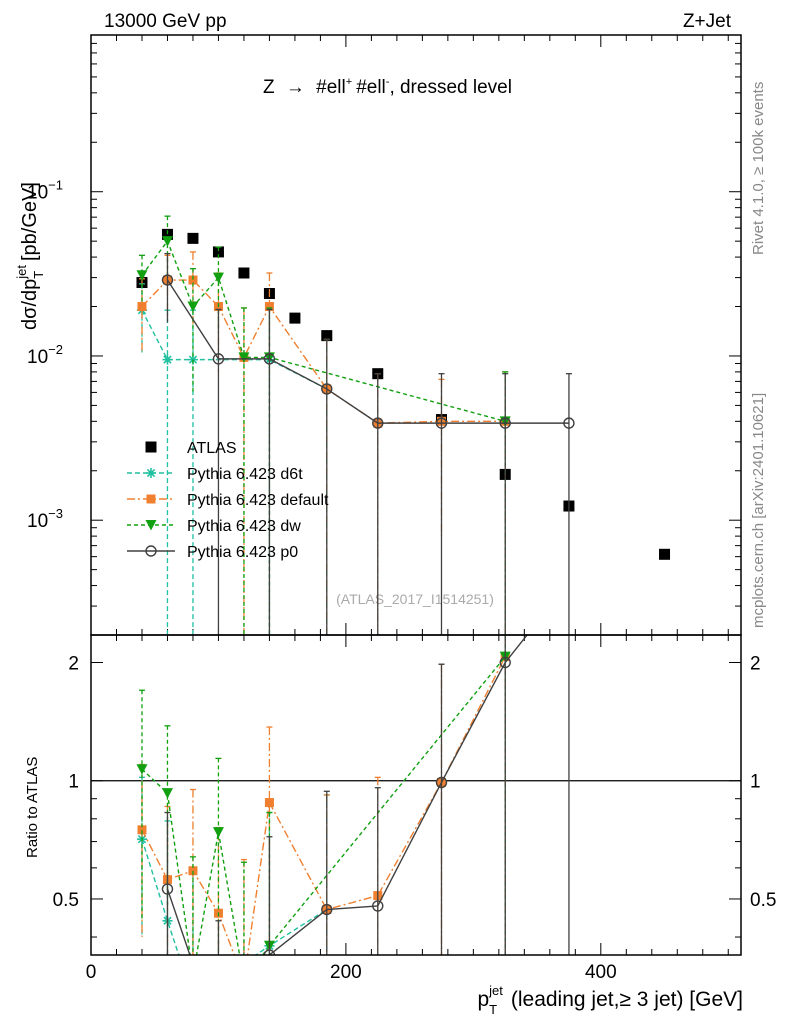 The height and width of the screenshot is (1024, 786). What do you see at coordinates (151, 525) in the screenshot?
I see `legend-marker-dw` at bounding box center [151, 525].